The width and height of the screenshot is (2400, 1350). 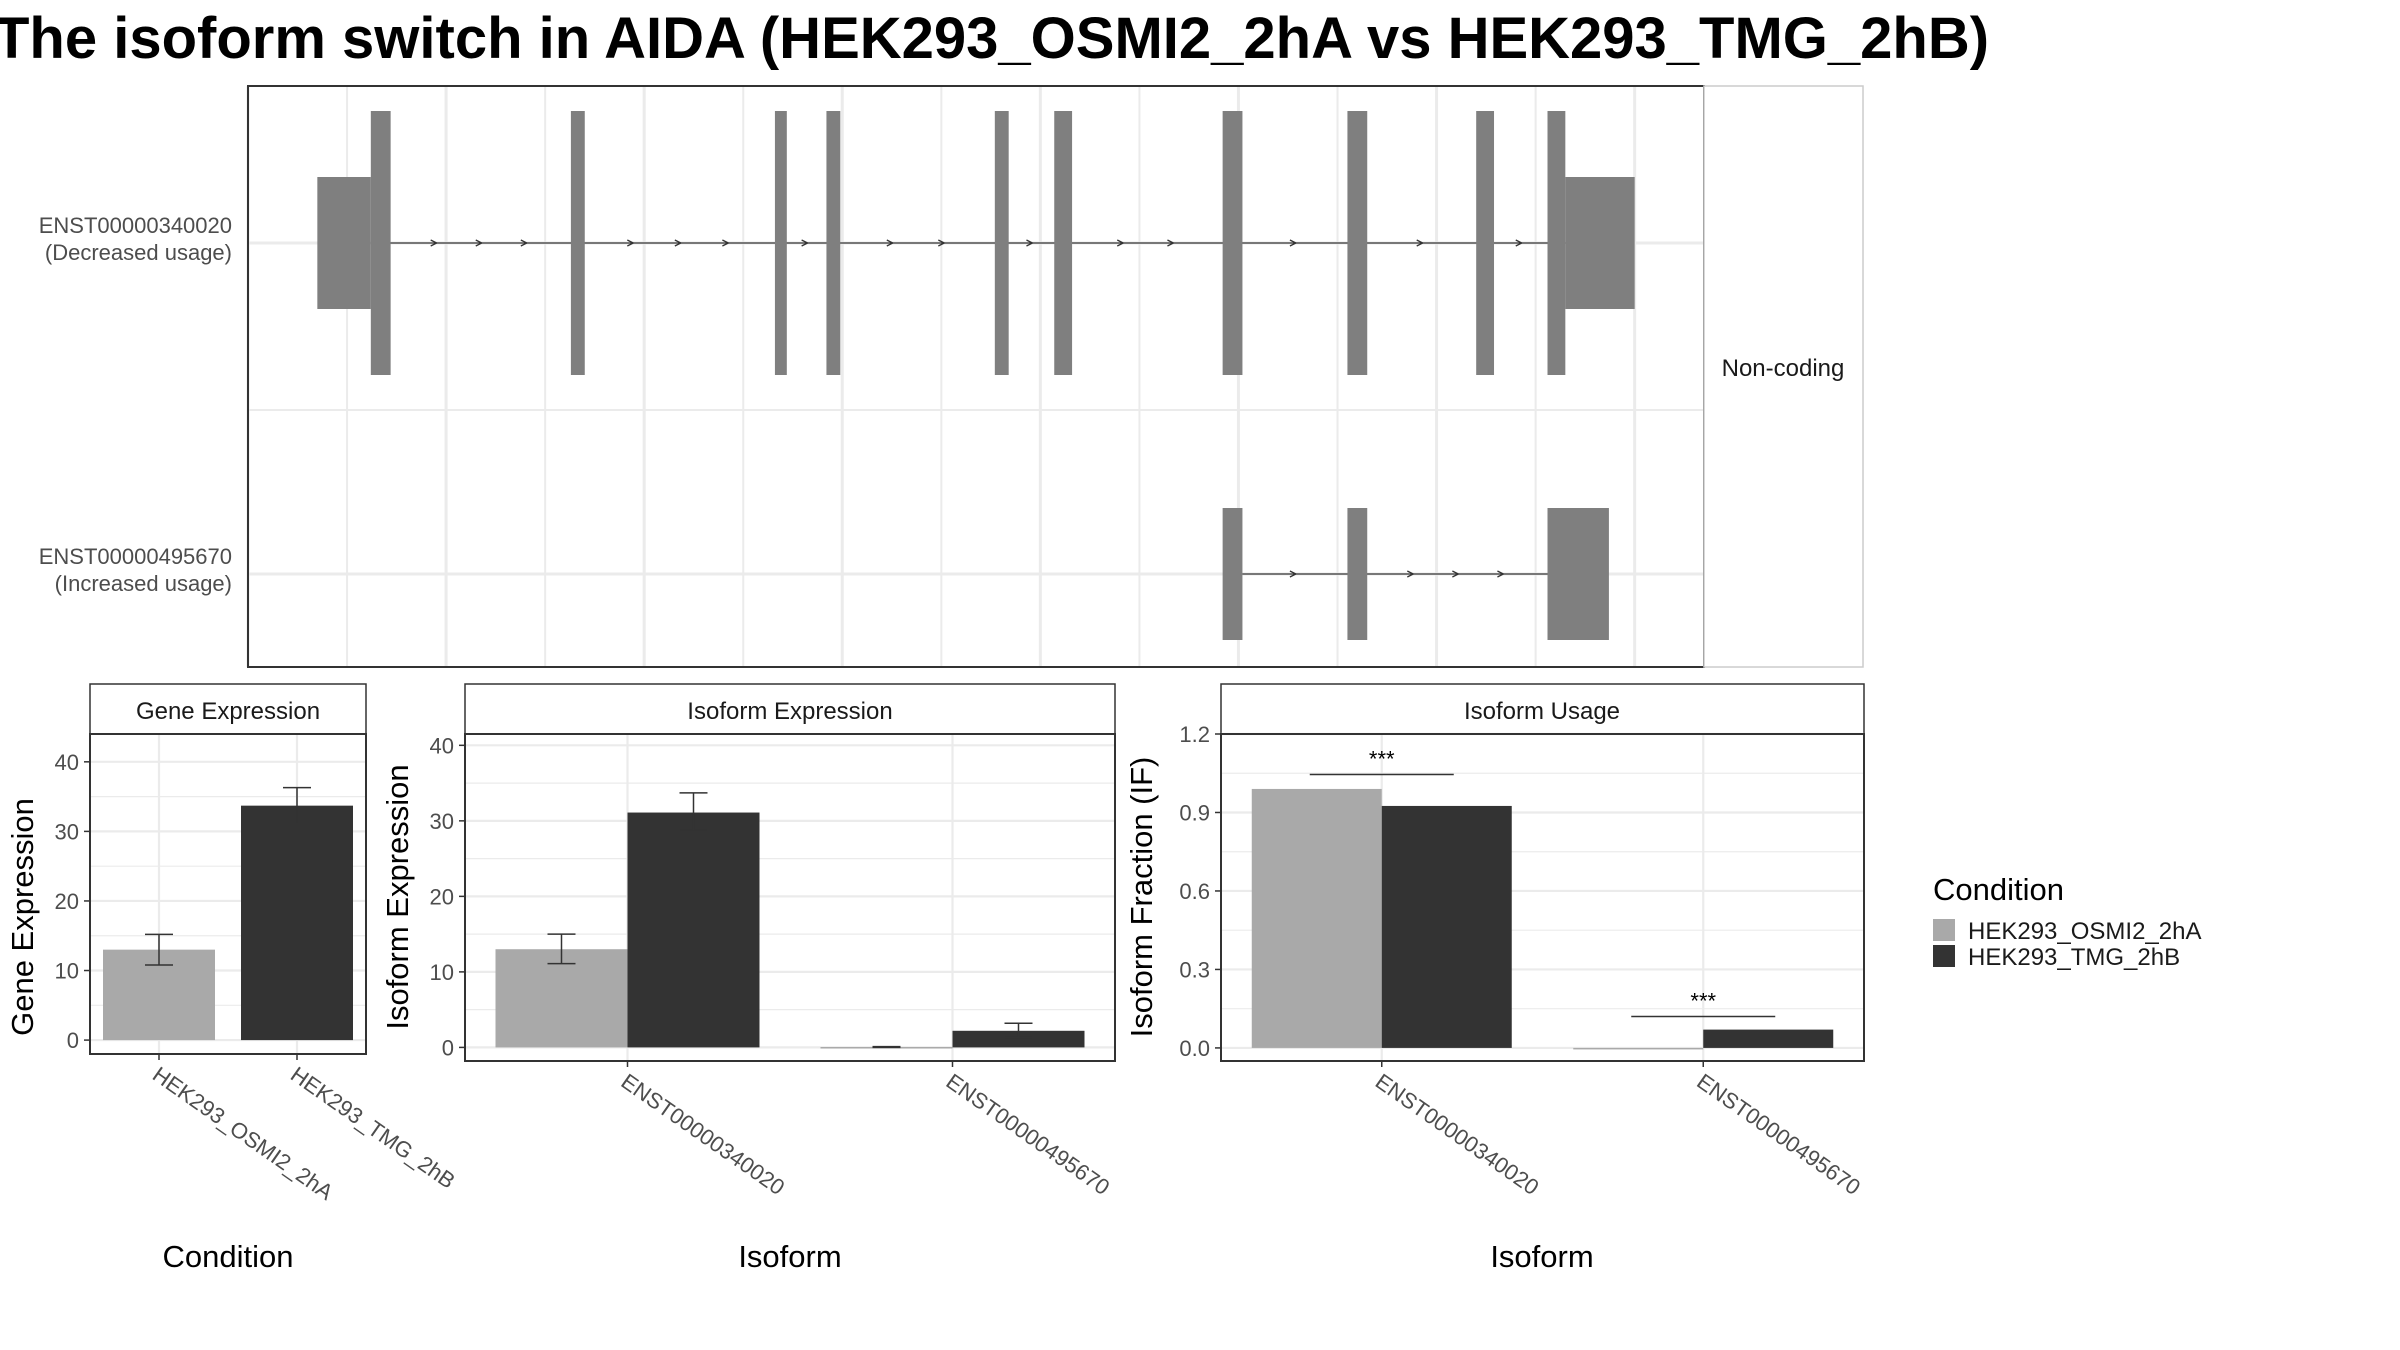 I want to click on iu-y-tick-label: 0.6, so click(x=1194, y=891).